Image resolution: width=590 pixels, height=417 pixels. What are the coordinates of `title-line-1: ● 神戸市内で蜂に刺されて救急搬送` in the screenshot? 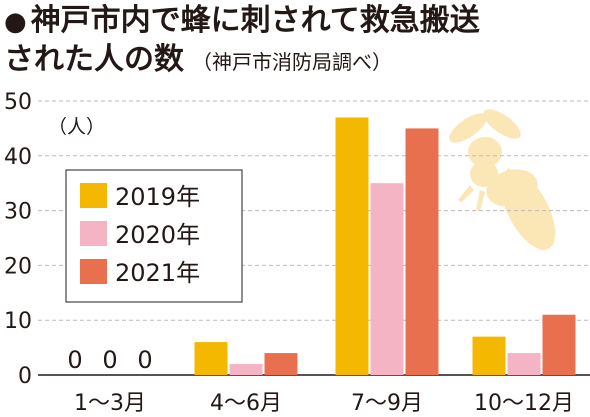 It's located at (297, 21).